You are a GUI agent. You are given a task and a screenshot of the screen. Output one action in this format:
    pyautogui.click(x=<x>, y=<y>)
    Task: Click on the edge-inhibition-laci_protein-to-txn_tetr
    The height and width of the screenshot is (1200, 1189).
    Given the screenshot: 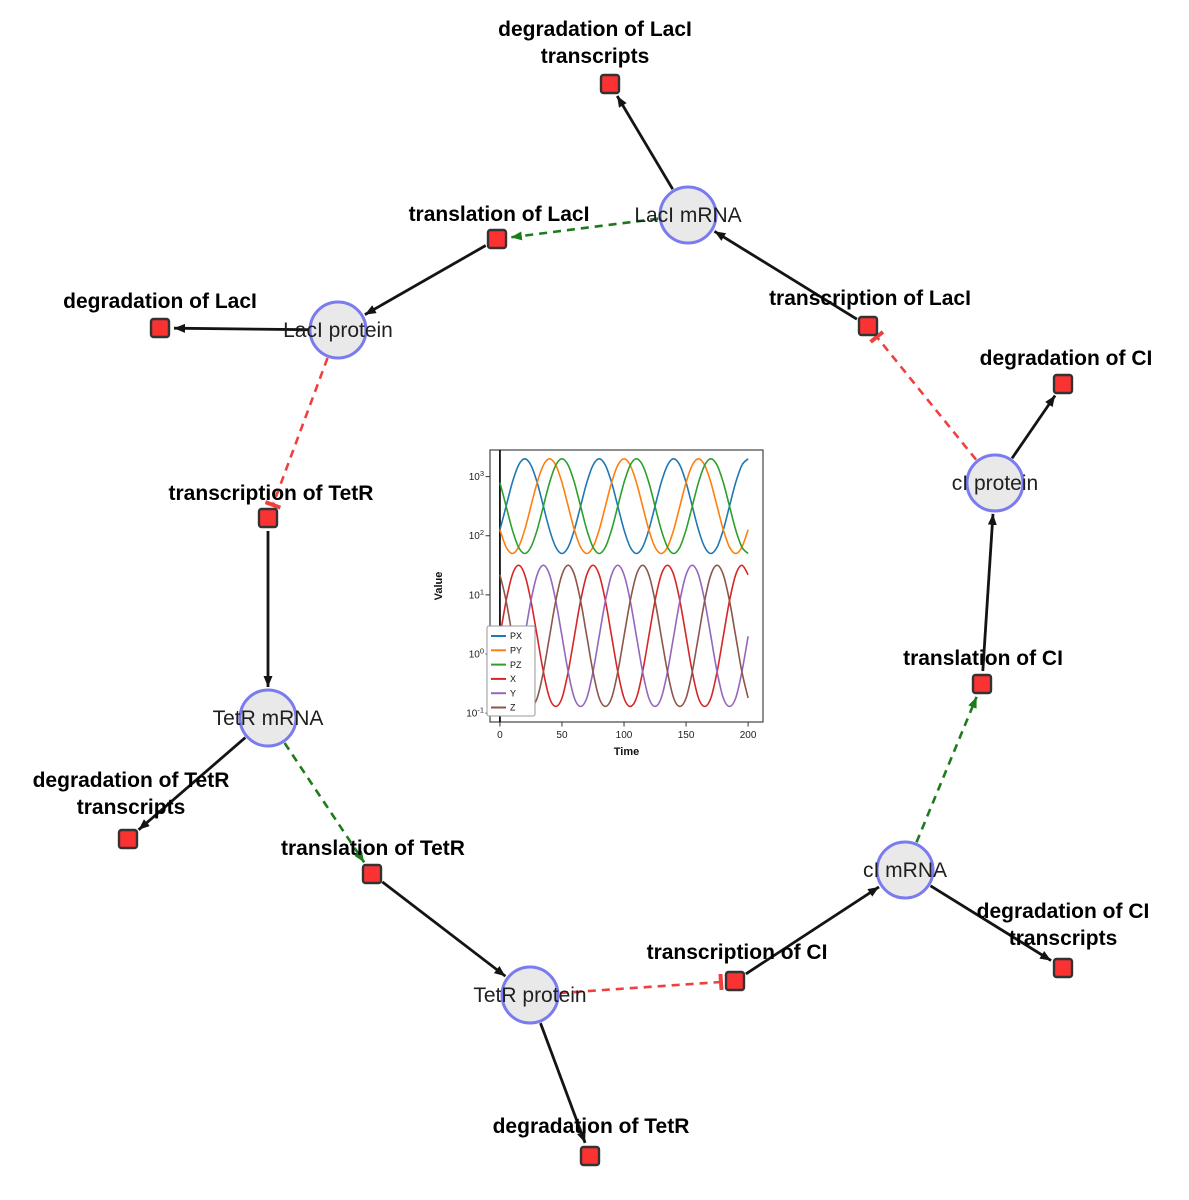 What is the action you would take?
    pyautogui.click(x=296, y=433)
    